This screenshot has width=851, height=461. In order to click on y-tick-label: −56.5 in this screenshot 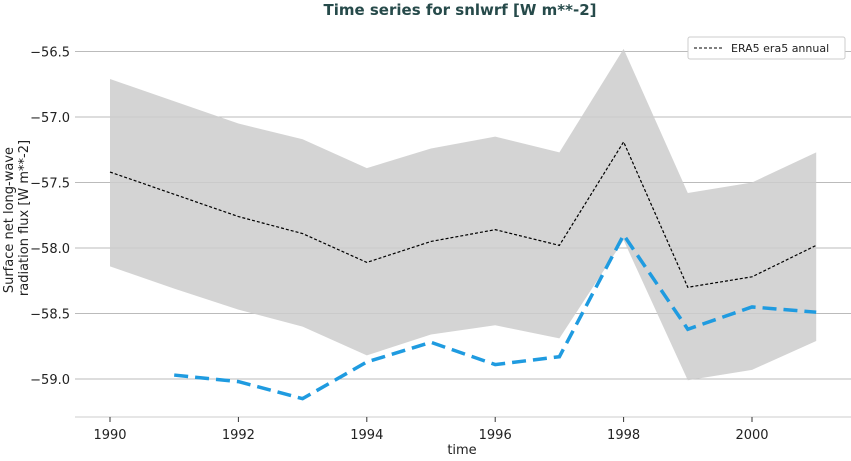, I will do `click(50, 53)`.